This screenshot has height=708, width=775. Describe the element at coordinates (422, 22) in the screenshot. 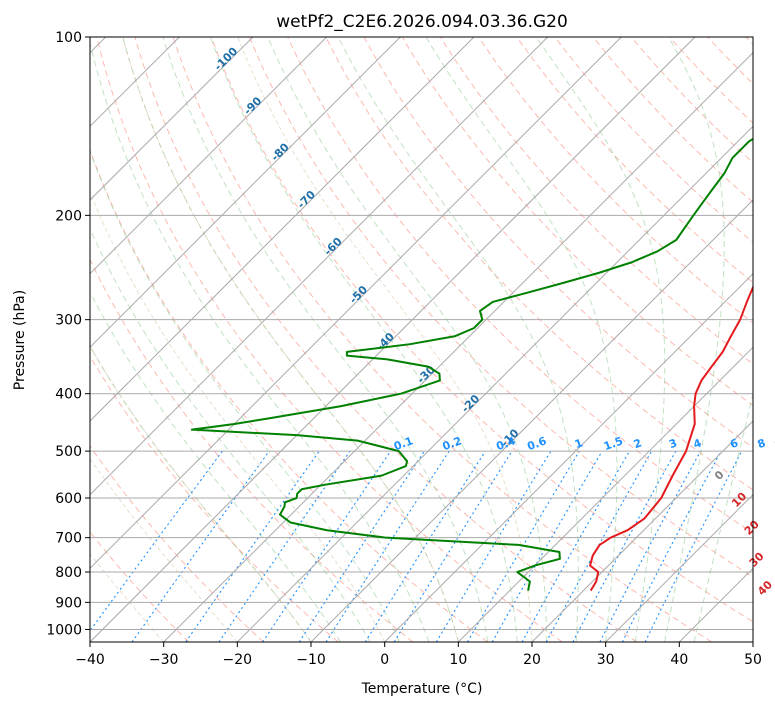

I see `chart-title: wetPf2_C2E6.2026.094.03.36.G20` at that location.